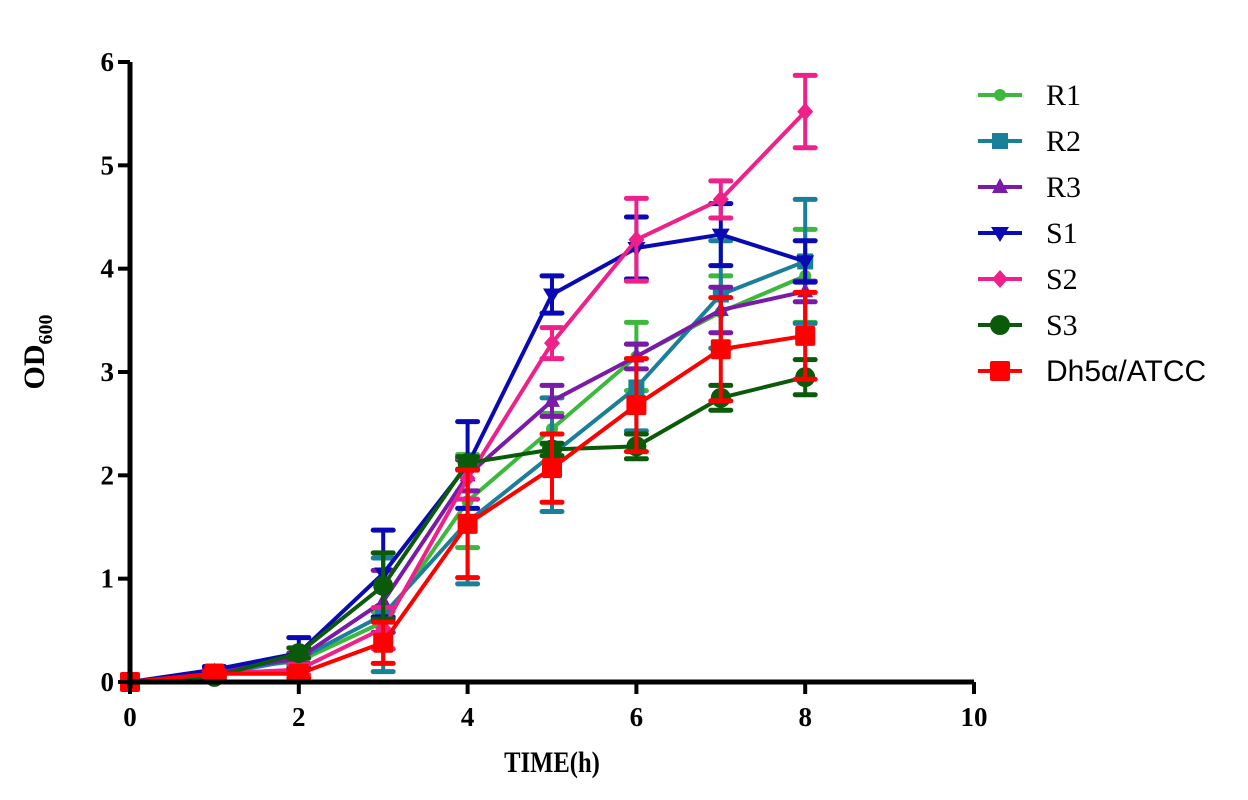  I want to click on x-tick-label: 6, so click(637, 717).